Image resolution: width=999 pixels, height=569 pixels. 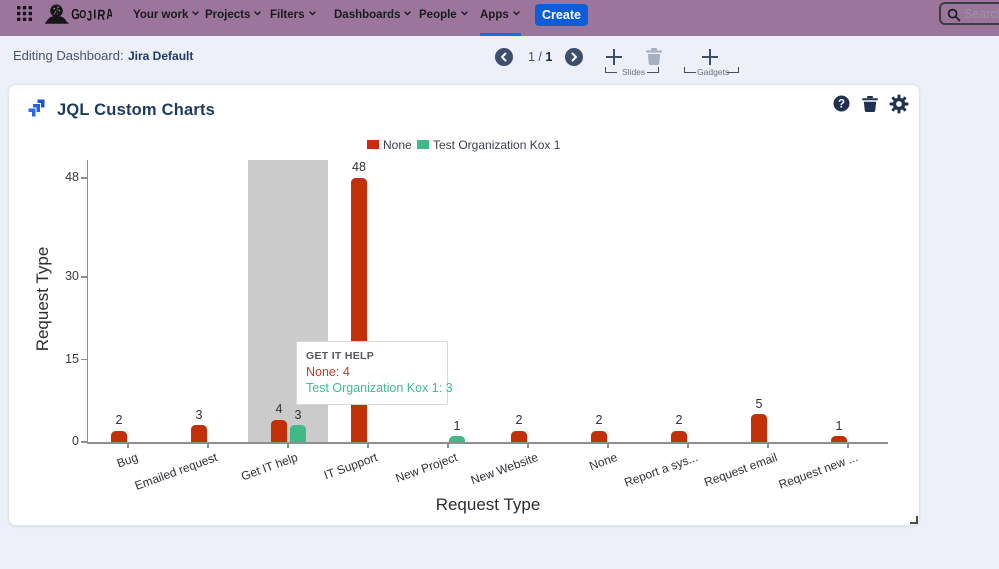 I want to click on svg-text: A, so click(x=108, y=14).